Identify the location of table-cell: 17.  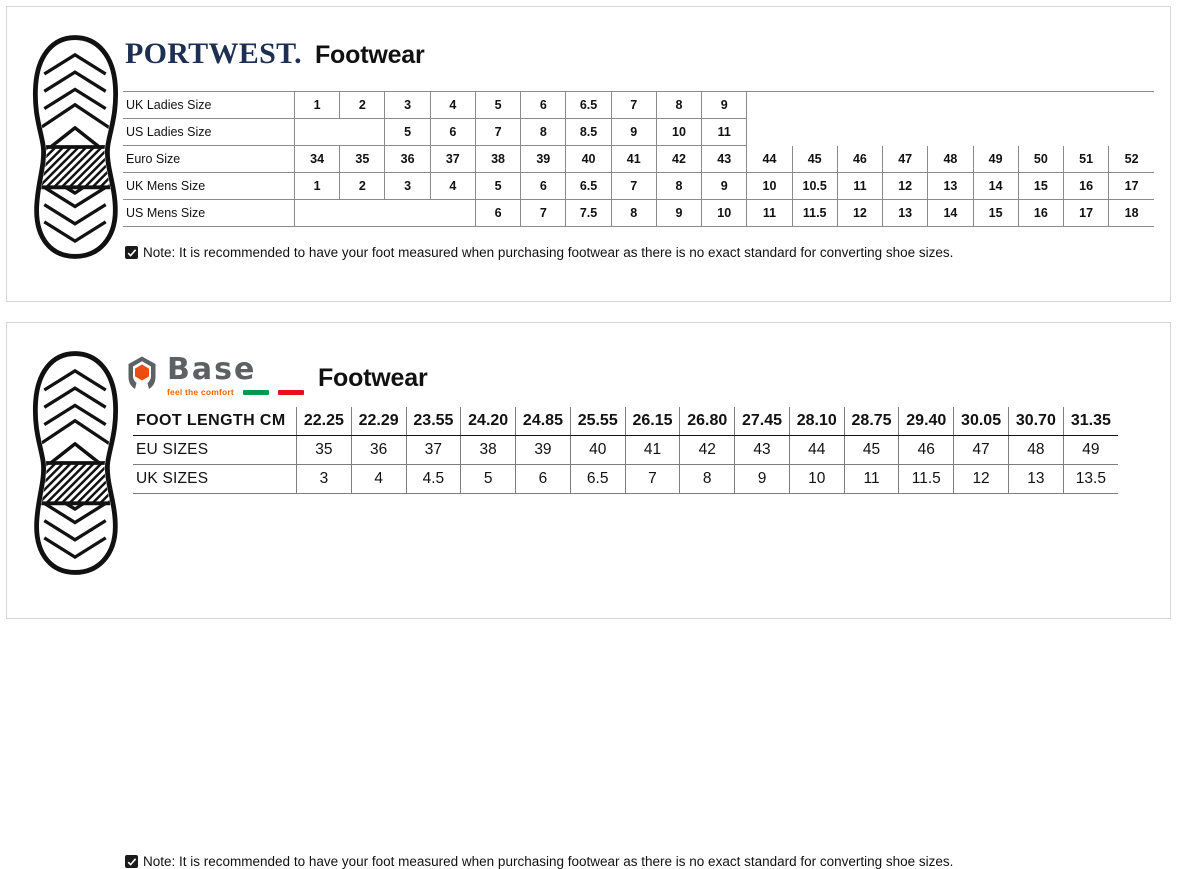
(1131, 186).